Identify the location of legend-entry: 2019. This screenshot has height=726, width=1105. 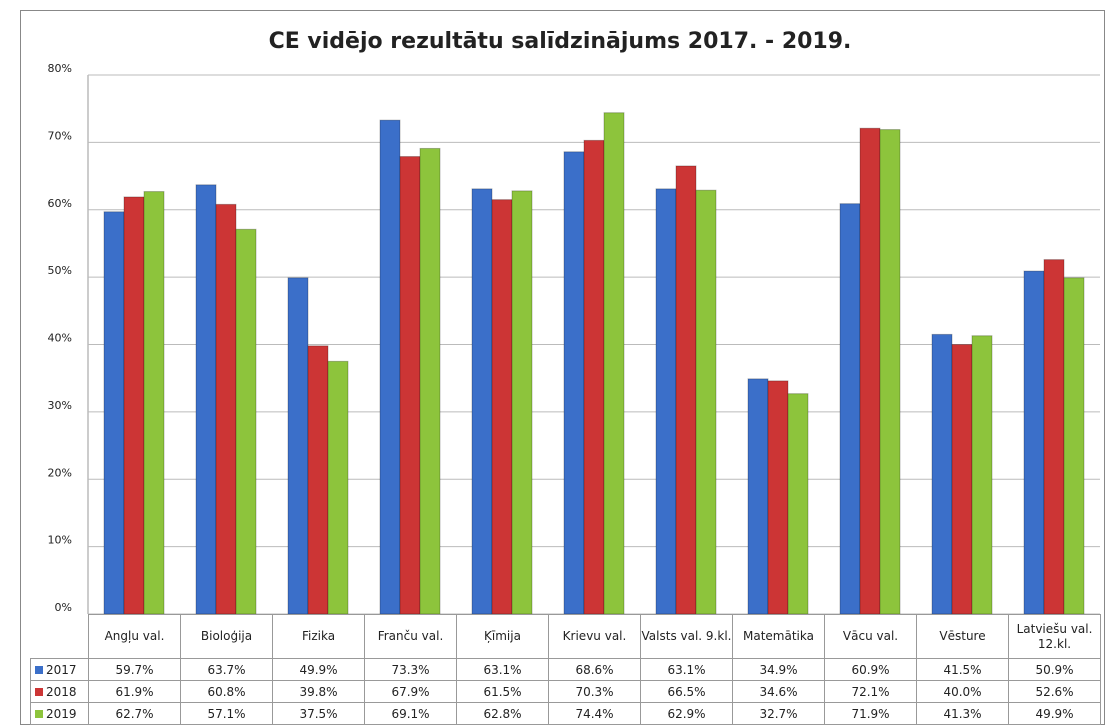
(59, 713).